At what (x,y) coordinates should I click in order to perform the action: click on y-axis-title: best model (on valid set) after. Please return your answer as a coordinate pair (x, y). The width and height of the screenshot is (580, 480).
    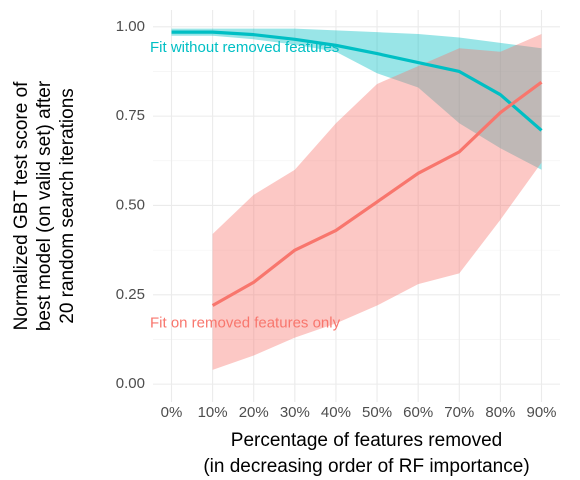
    Looking at the image, I should click on (44, 205).